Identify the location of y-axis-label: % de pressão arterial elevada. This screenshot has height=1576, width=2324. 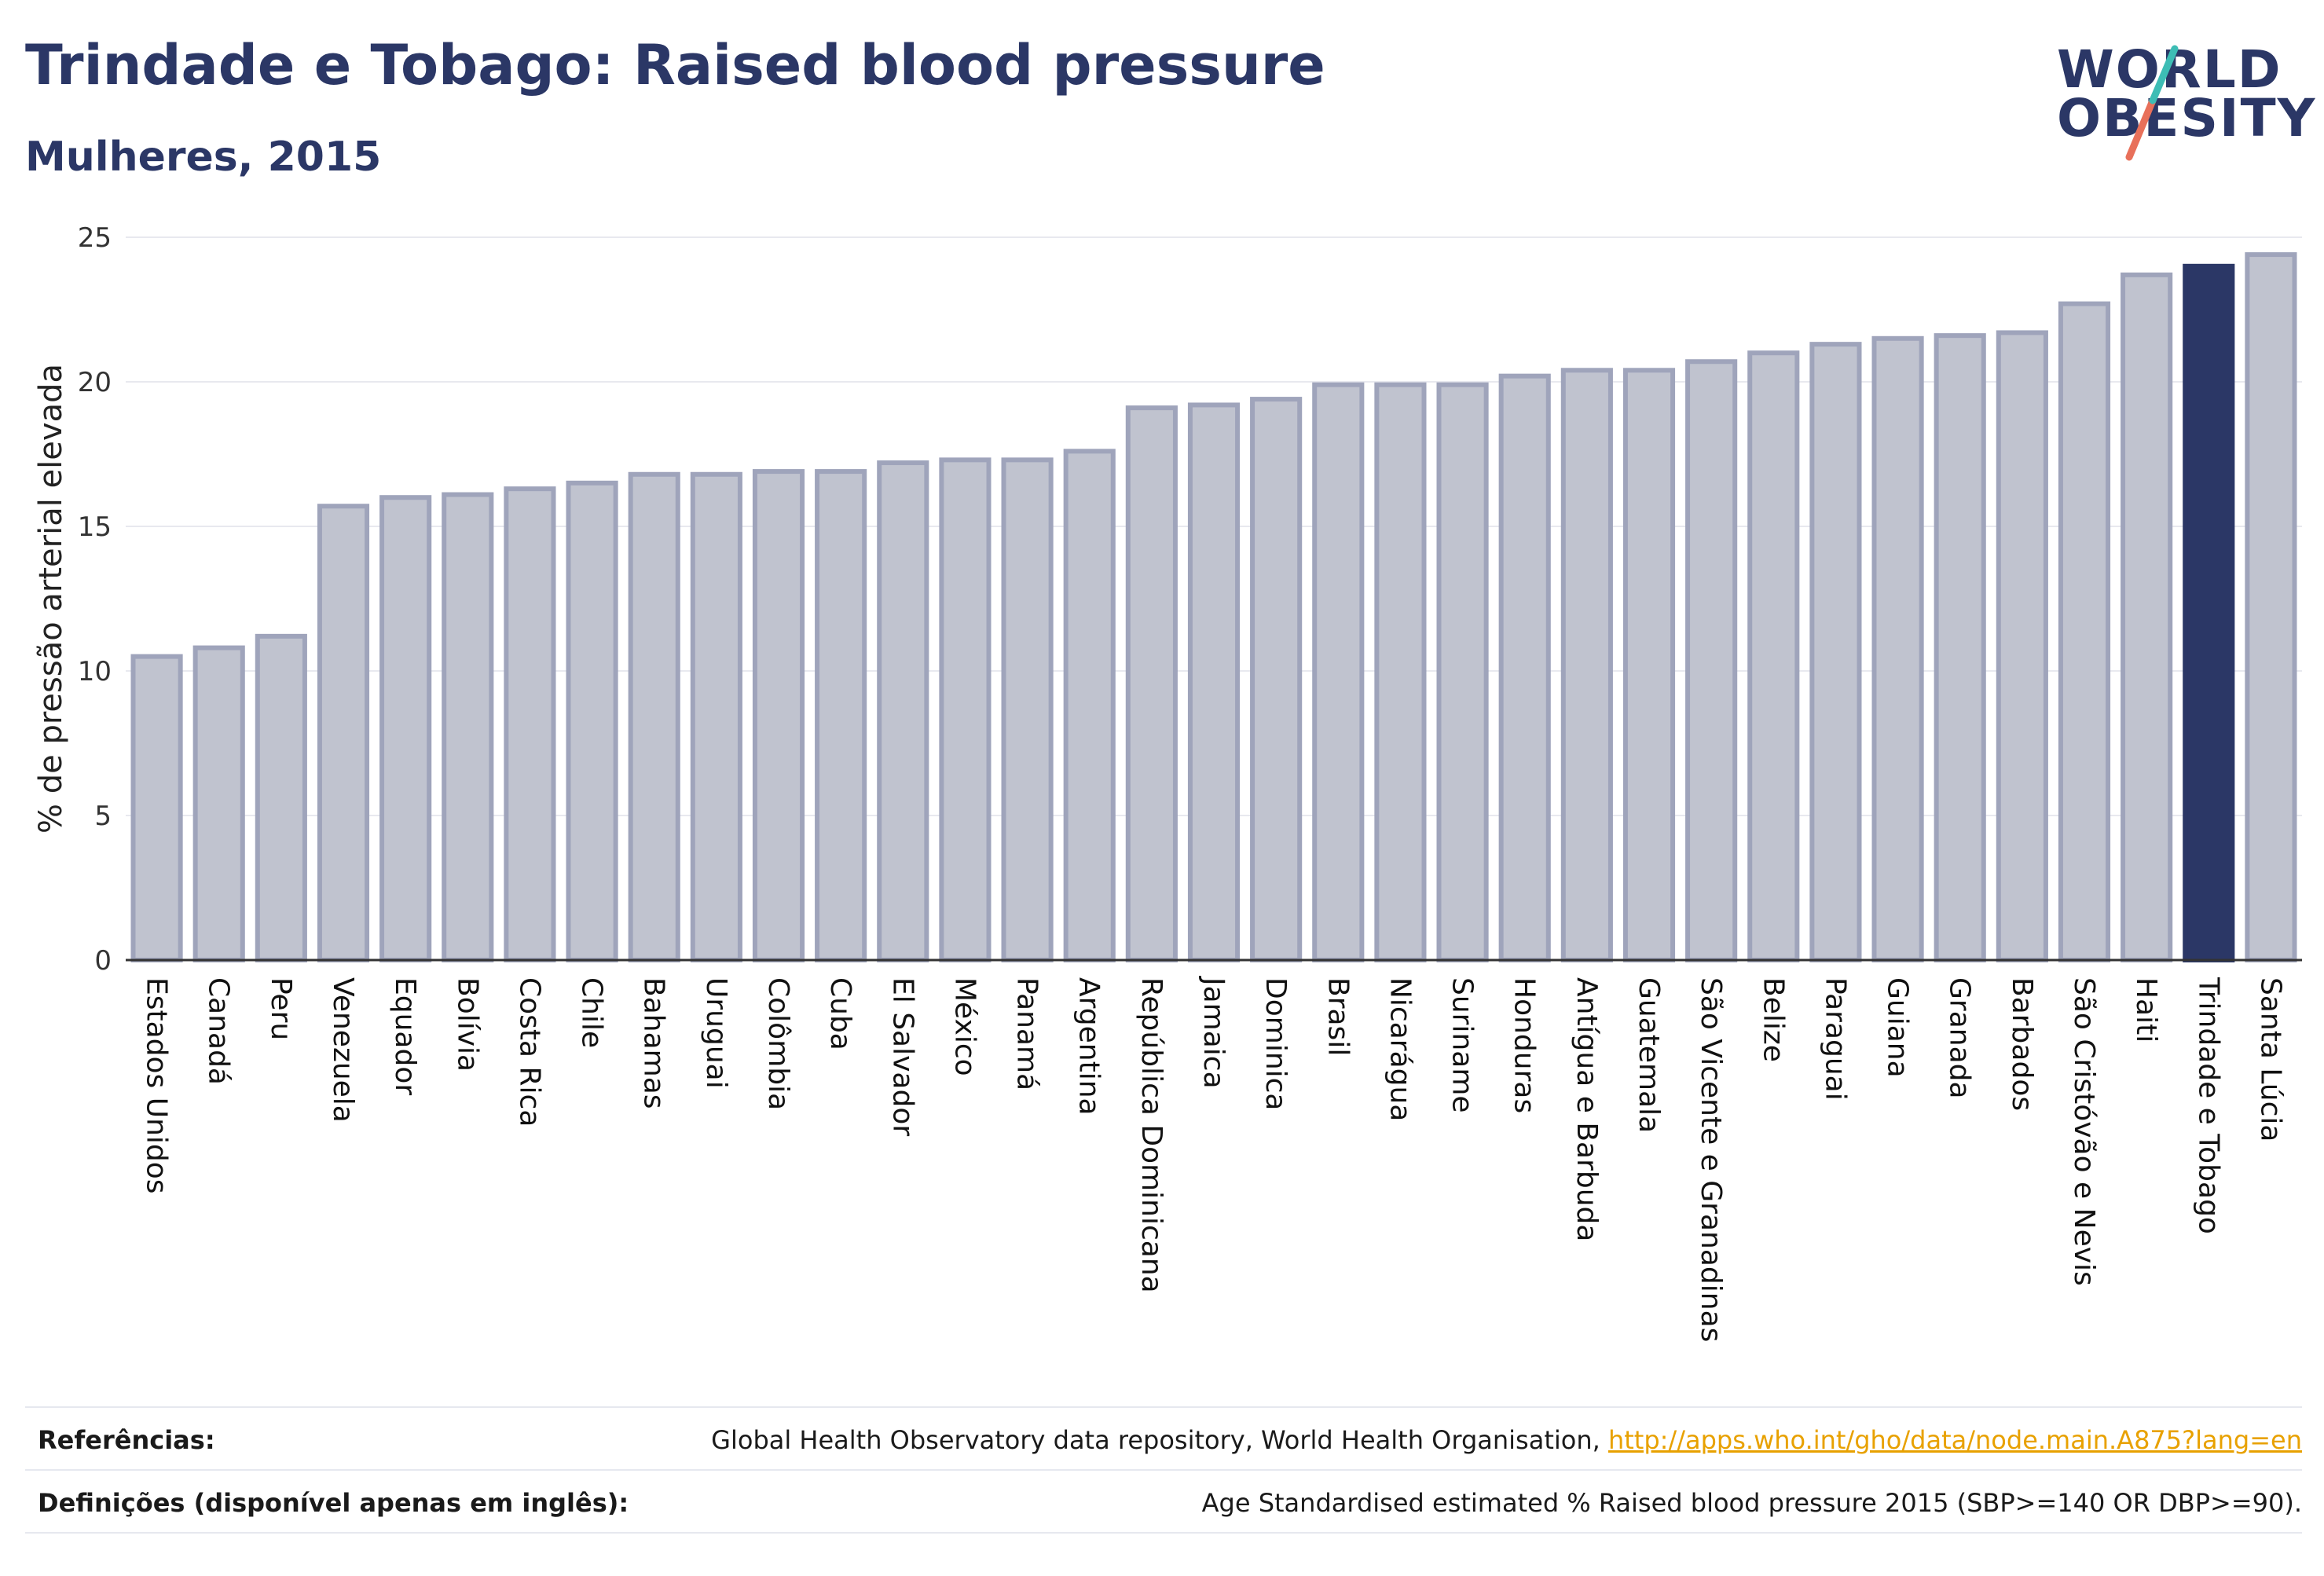
(51, 599).